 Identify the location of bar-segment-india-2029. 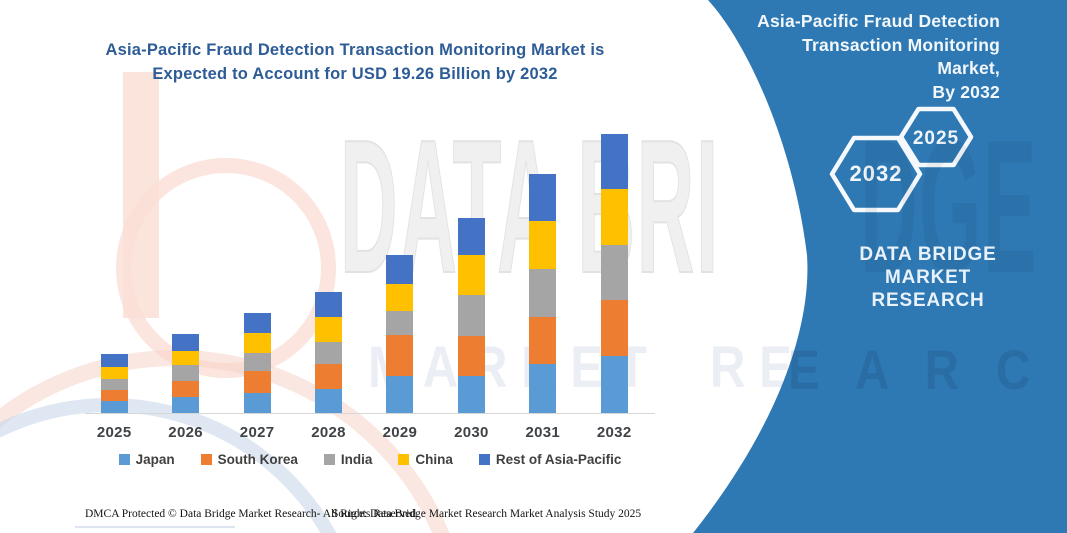
(400, 322).